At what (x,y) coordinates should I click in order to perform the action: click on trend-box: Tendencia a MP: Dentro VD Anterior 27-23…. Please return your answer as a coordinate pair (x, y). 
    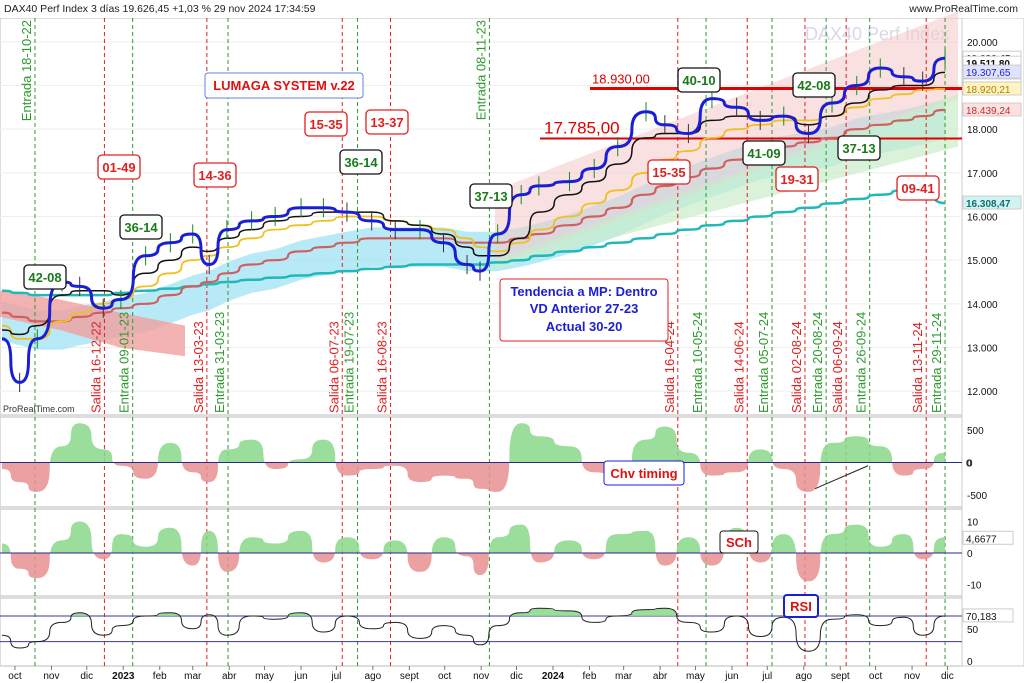
    Looking at the image, I should click on (584, 310).